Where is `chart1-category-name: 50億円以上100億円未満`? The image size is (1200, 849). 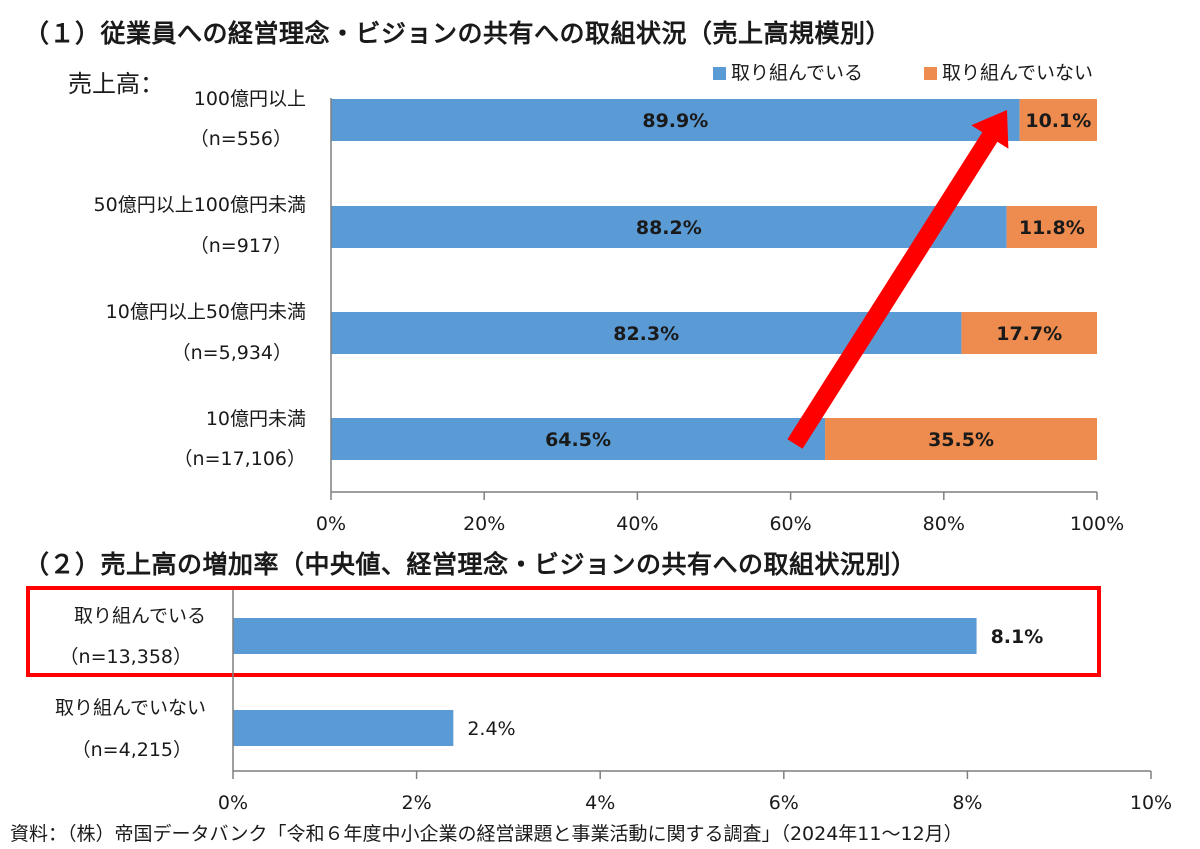 chart1-category-name: 50億円以上100億円未満 is located at coordinates (199, 205).